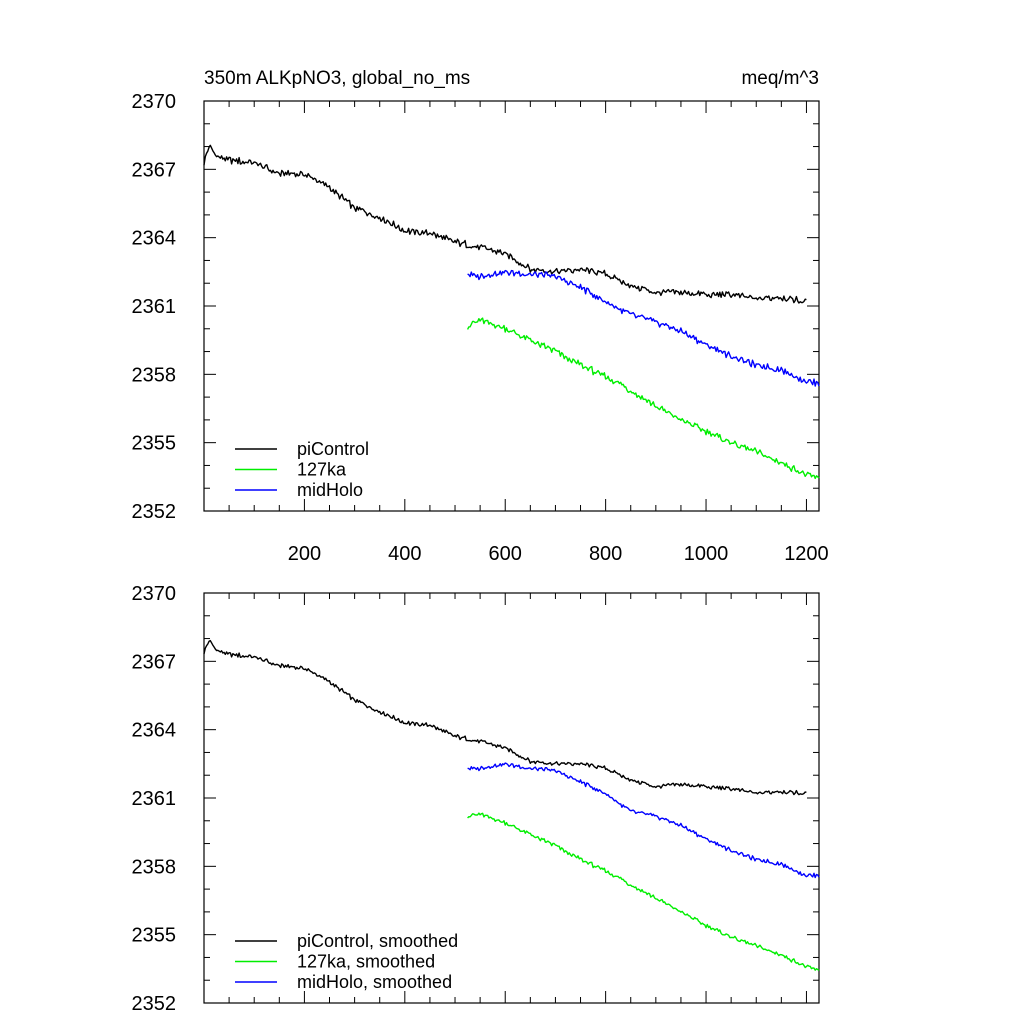  I want to click on series-line-midholo, so click(643, 328).